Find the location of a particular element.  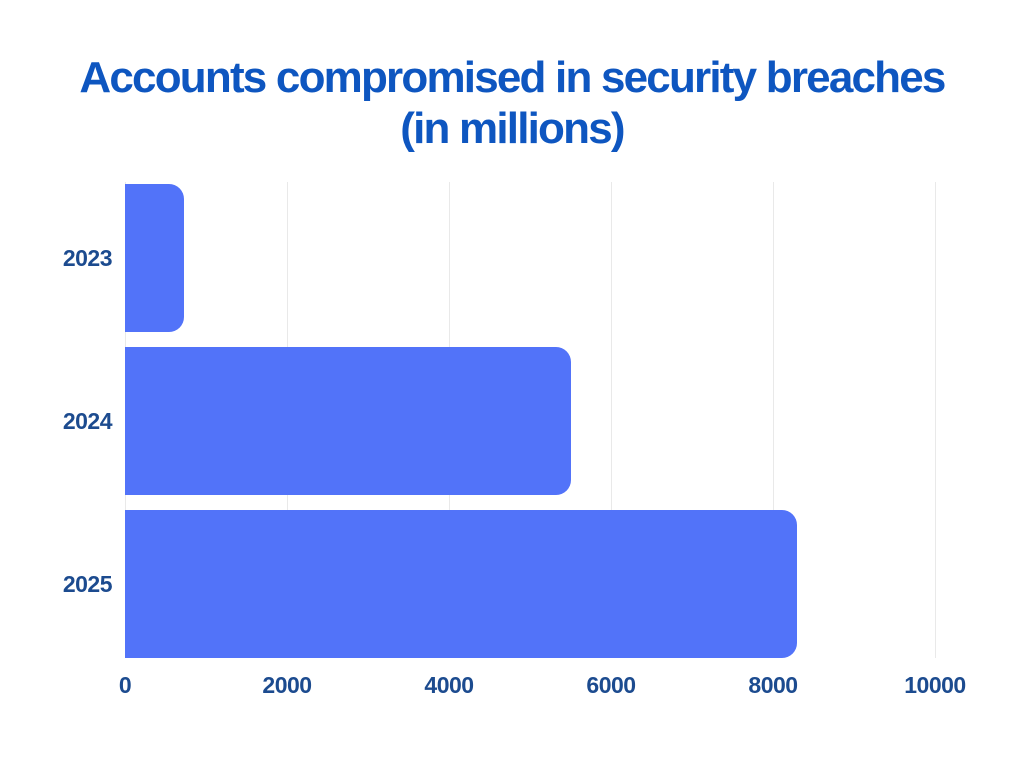

bar-2023 is located at coordinates (155, 258).